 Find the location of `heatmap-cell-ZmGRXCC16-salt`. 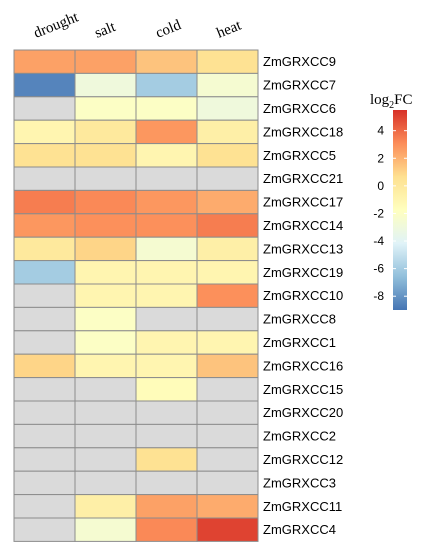

heatmap-cell-ZmGRXCC16-salt is located at coordinates (105, 366).